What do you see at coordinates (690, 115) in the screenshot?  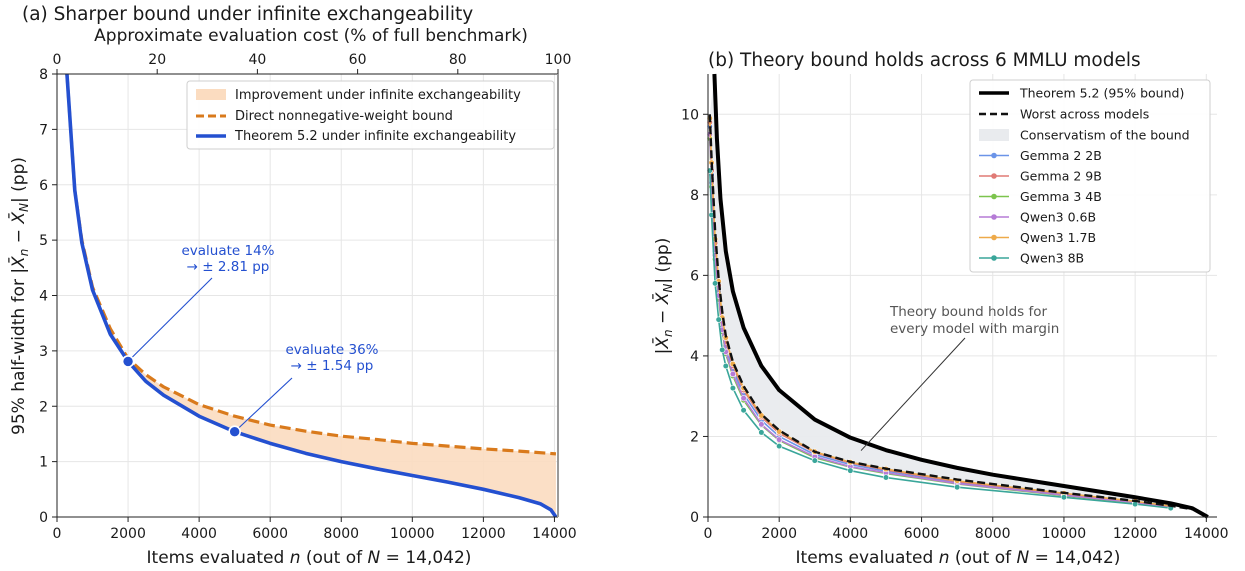 I see `y-tick-label: 10` at bounding box center [690, 115].